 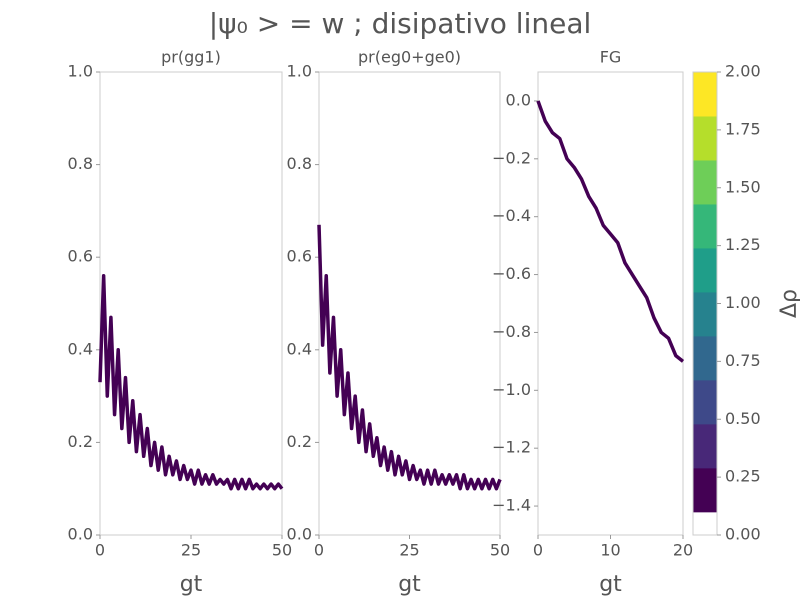 What do you see at coordinates (611, 57) in the screenshot?
I see `subplot-title: FG` at bounding box center [611, 57].